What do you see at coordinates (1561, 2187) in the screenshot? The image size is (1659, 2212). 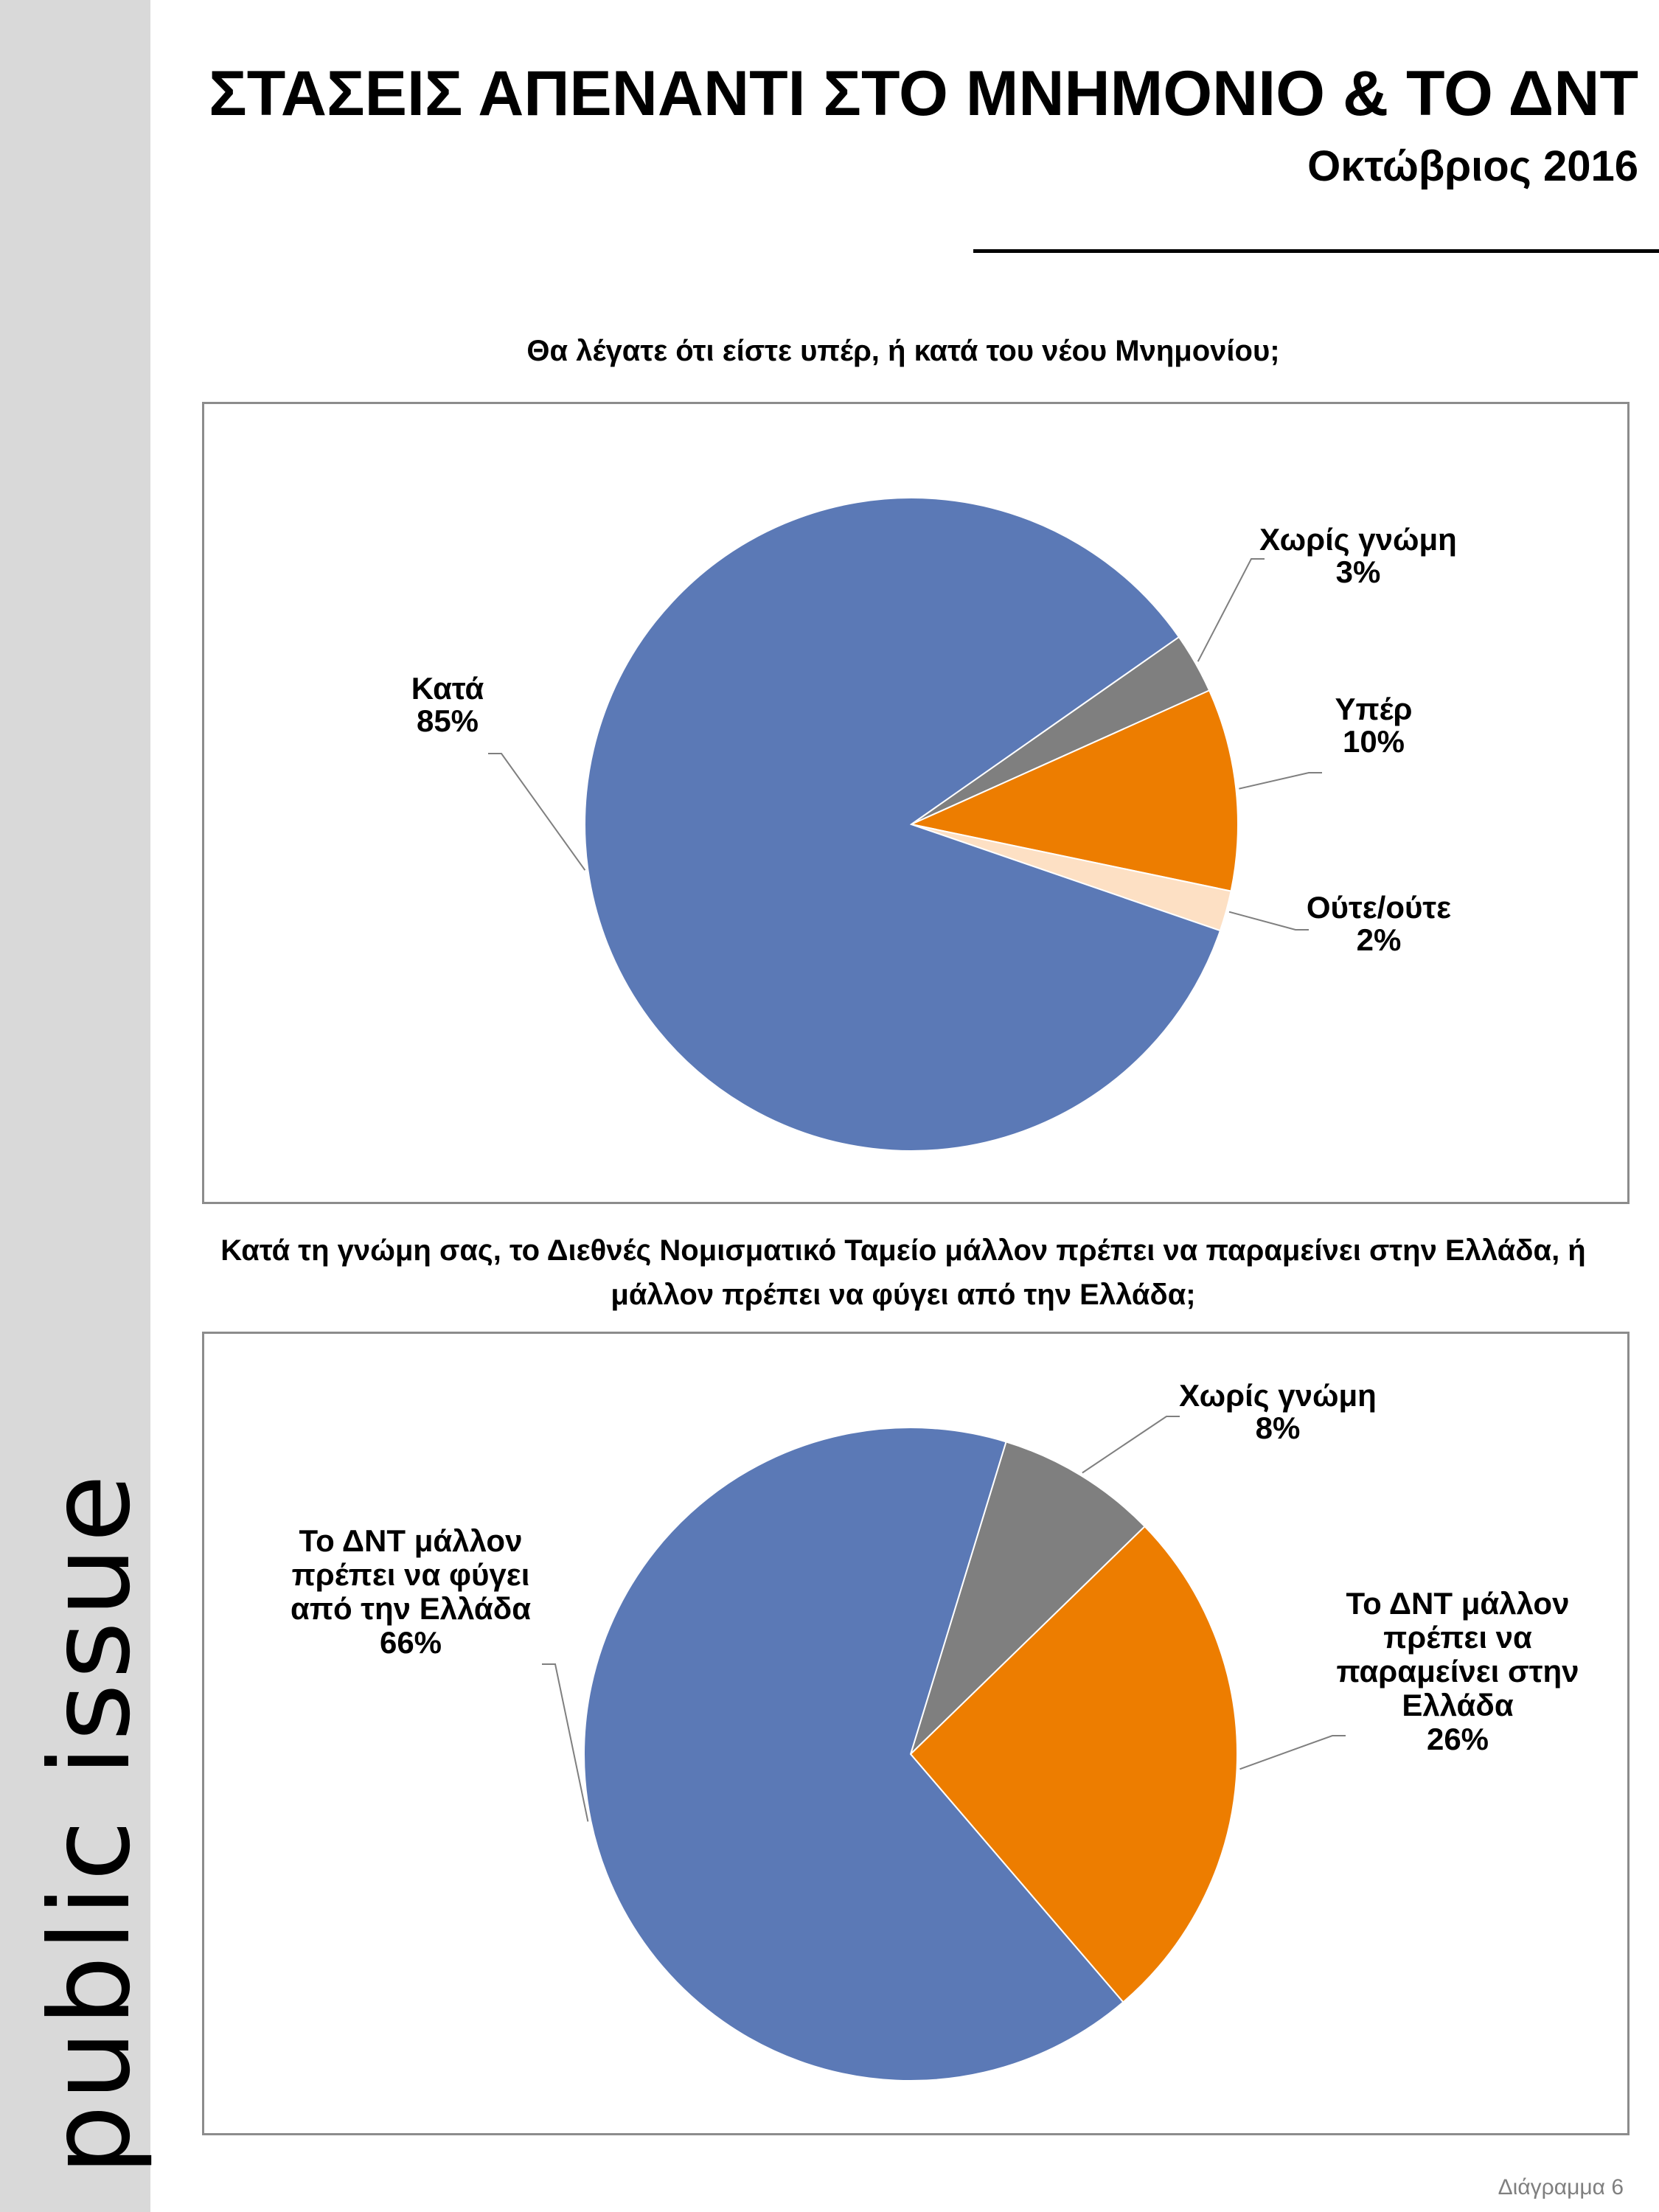 I see `figure-number: Διάγραμμα 6` at bounding box center [1561, 2187].